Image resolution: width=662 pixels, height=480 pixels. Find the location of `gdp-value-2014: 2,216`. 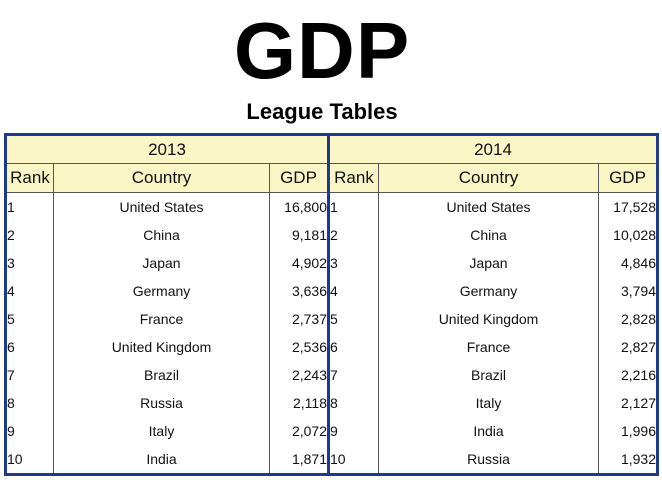

gdp-value-2014: 2,216 is located at coordinates (628, 374).